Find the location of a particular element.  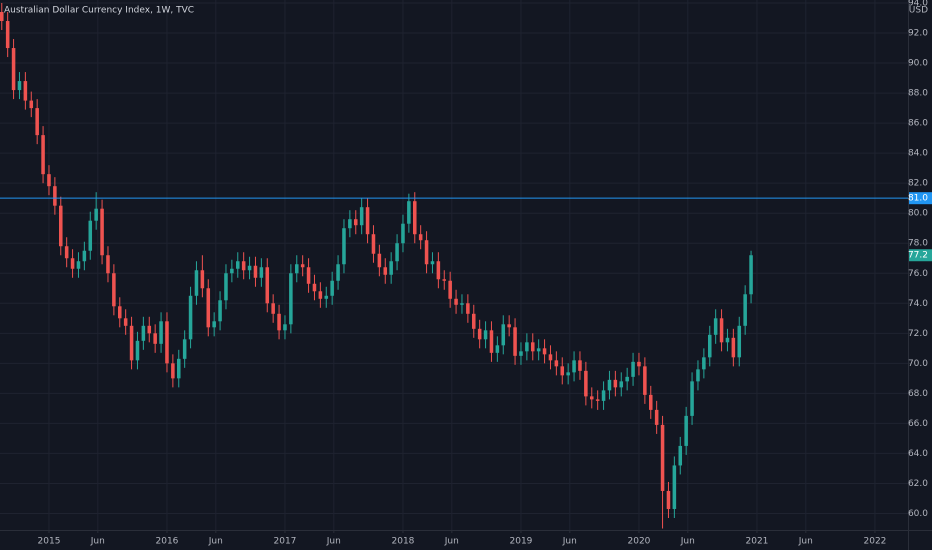

x-tick-label: 2019 is located at coordinates (521, 542).